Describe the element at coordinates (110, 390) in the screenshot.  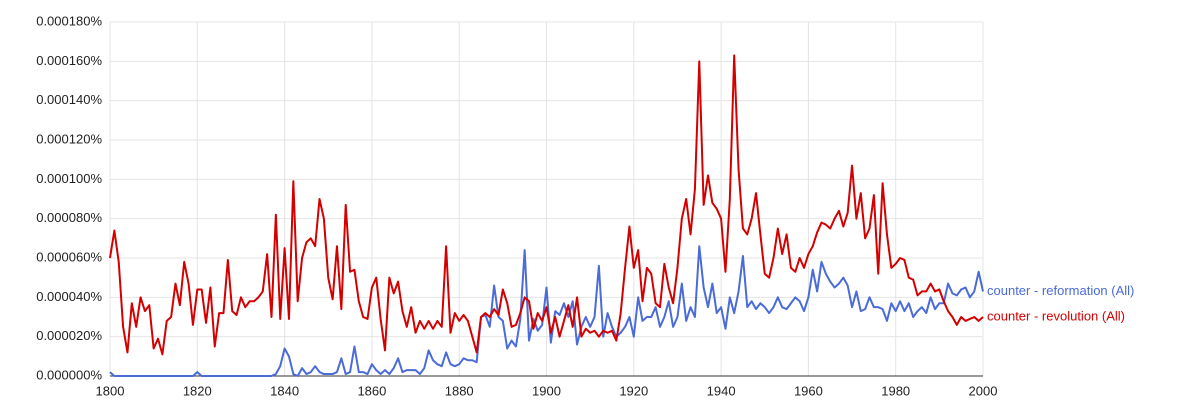
I see `x-tick-label: 1800` at that location.